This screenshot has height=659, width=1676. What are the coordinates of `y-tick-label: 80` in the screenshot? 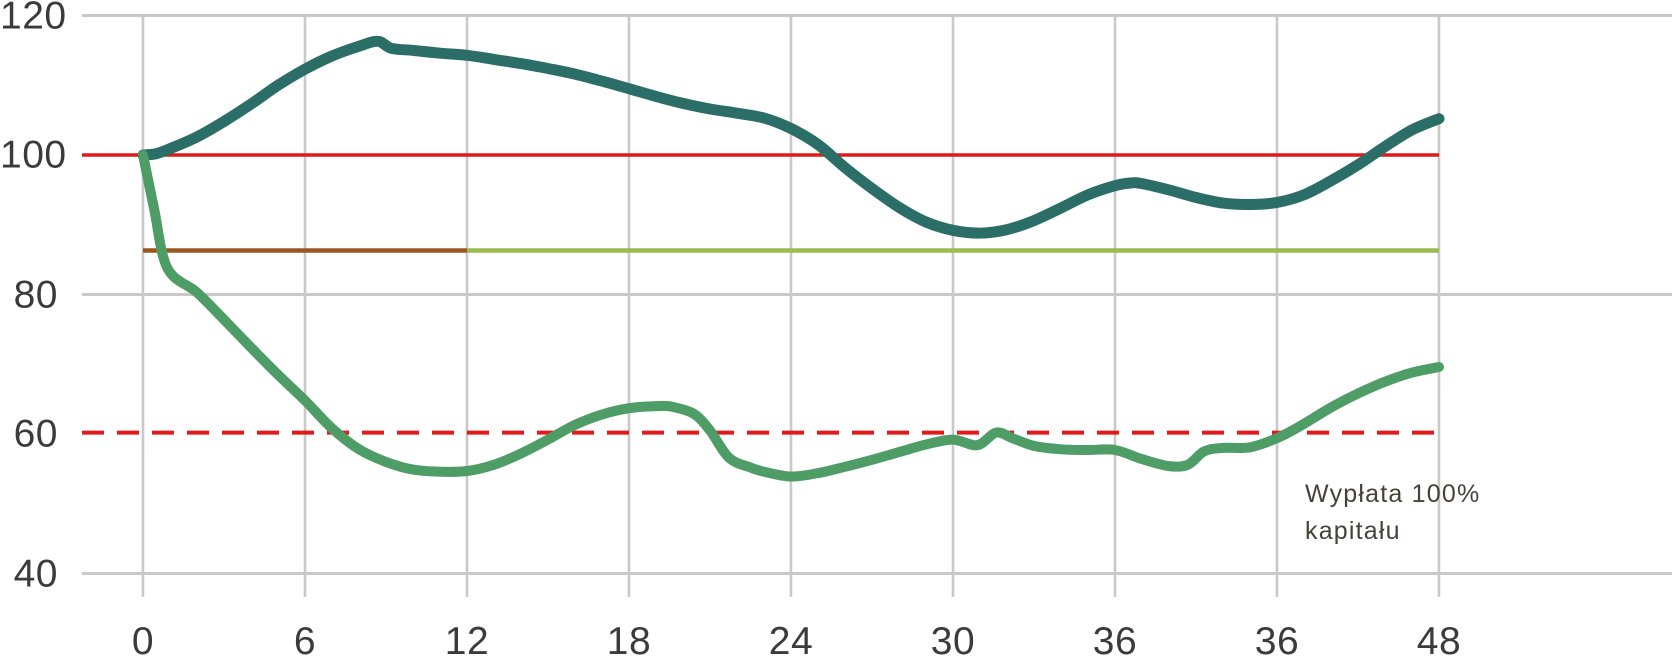 It's located at (35, 294).